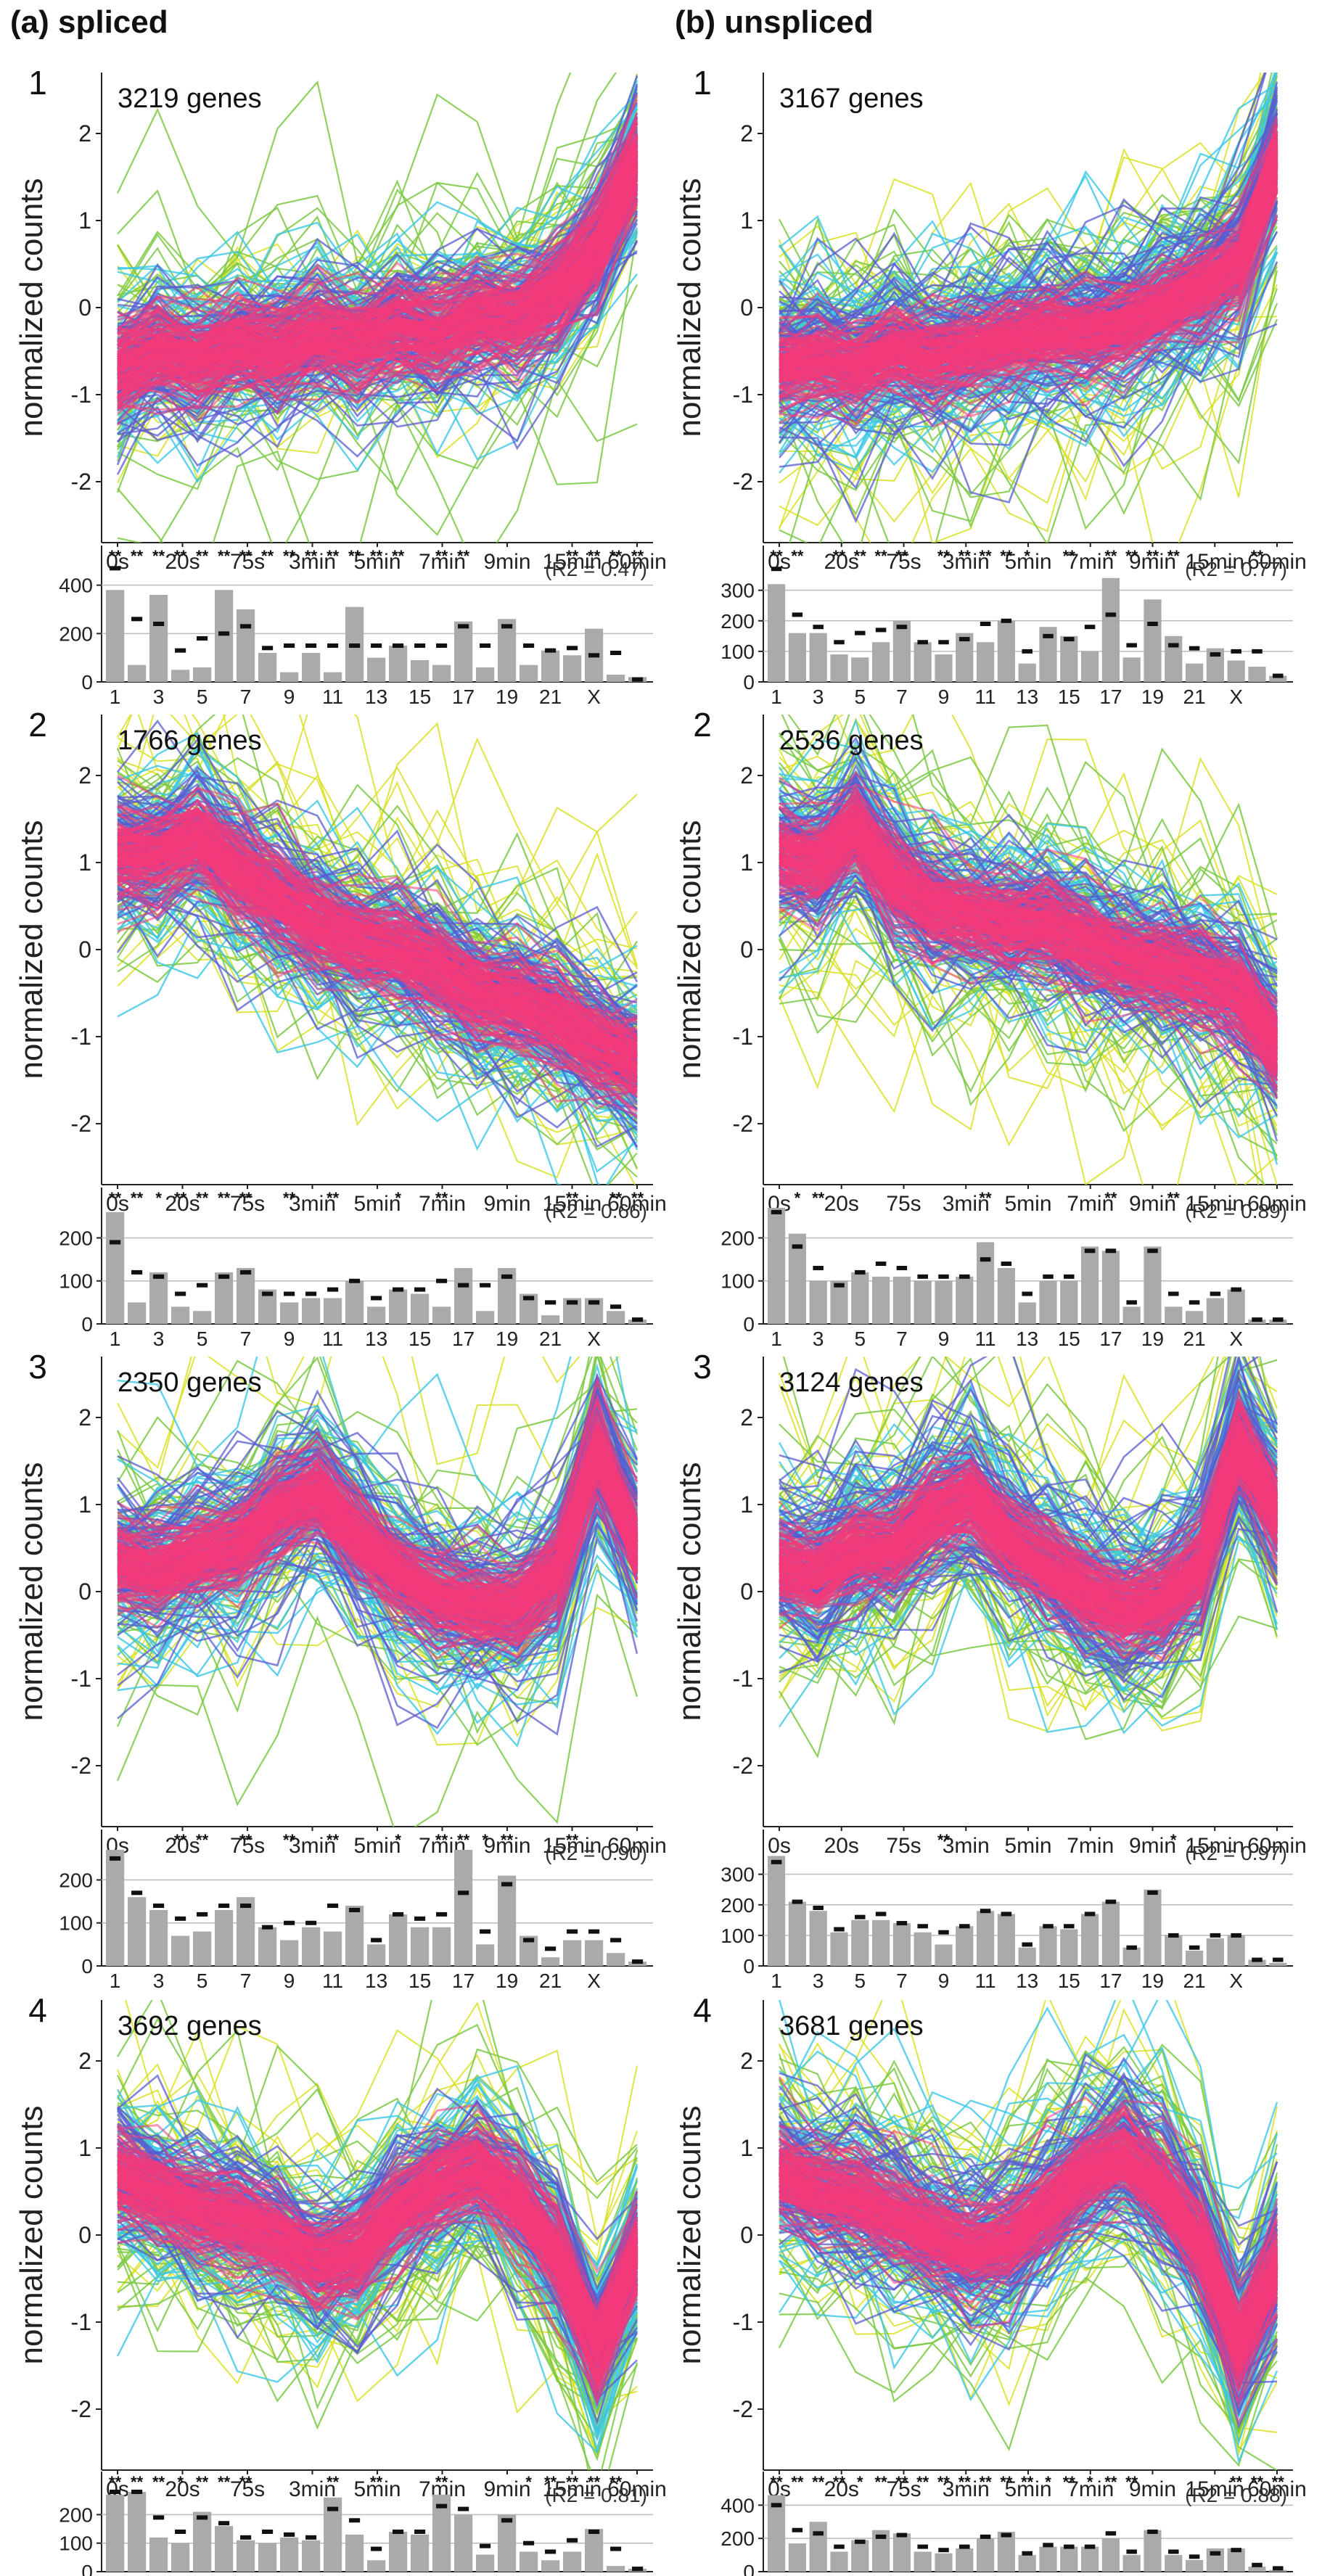  I want to click on gene-trajectories, so click(377, 950).